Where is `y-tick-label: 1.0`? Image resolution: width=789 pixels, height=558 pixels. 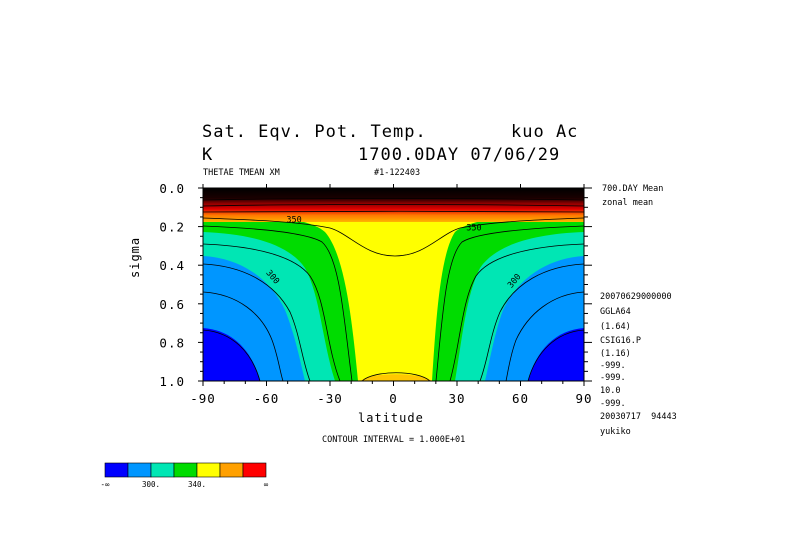
y-tick-label: 1.0 is located at coordinates (172, 381).